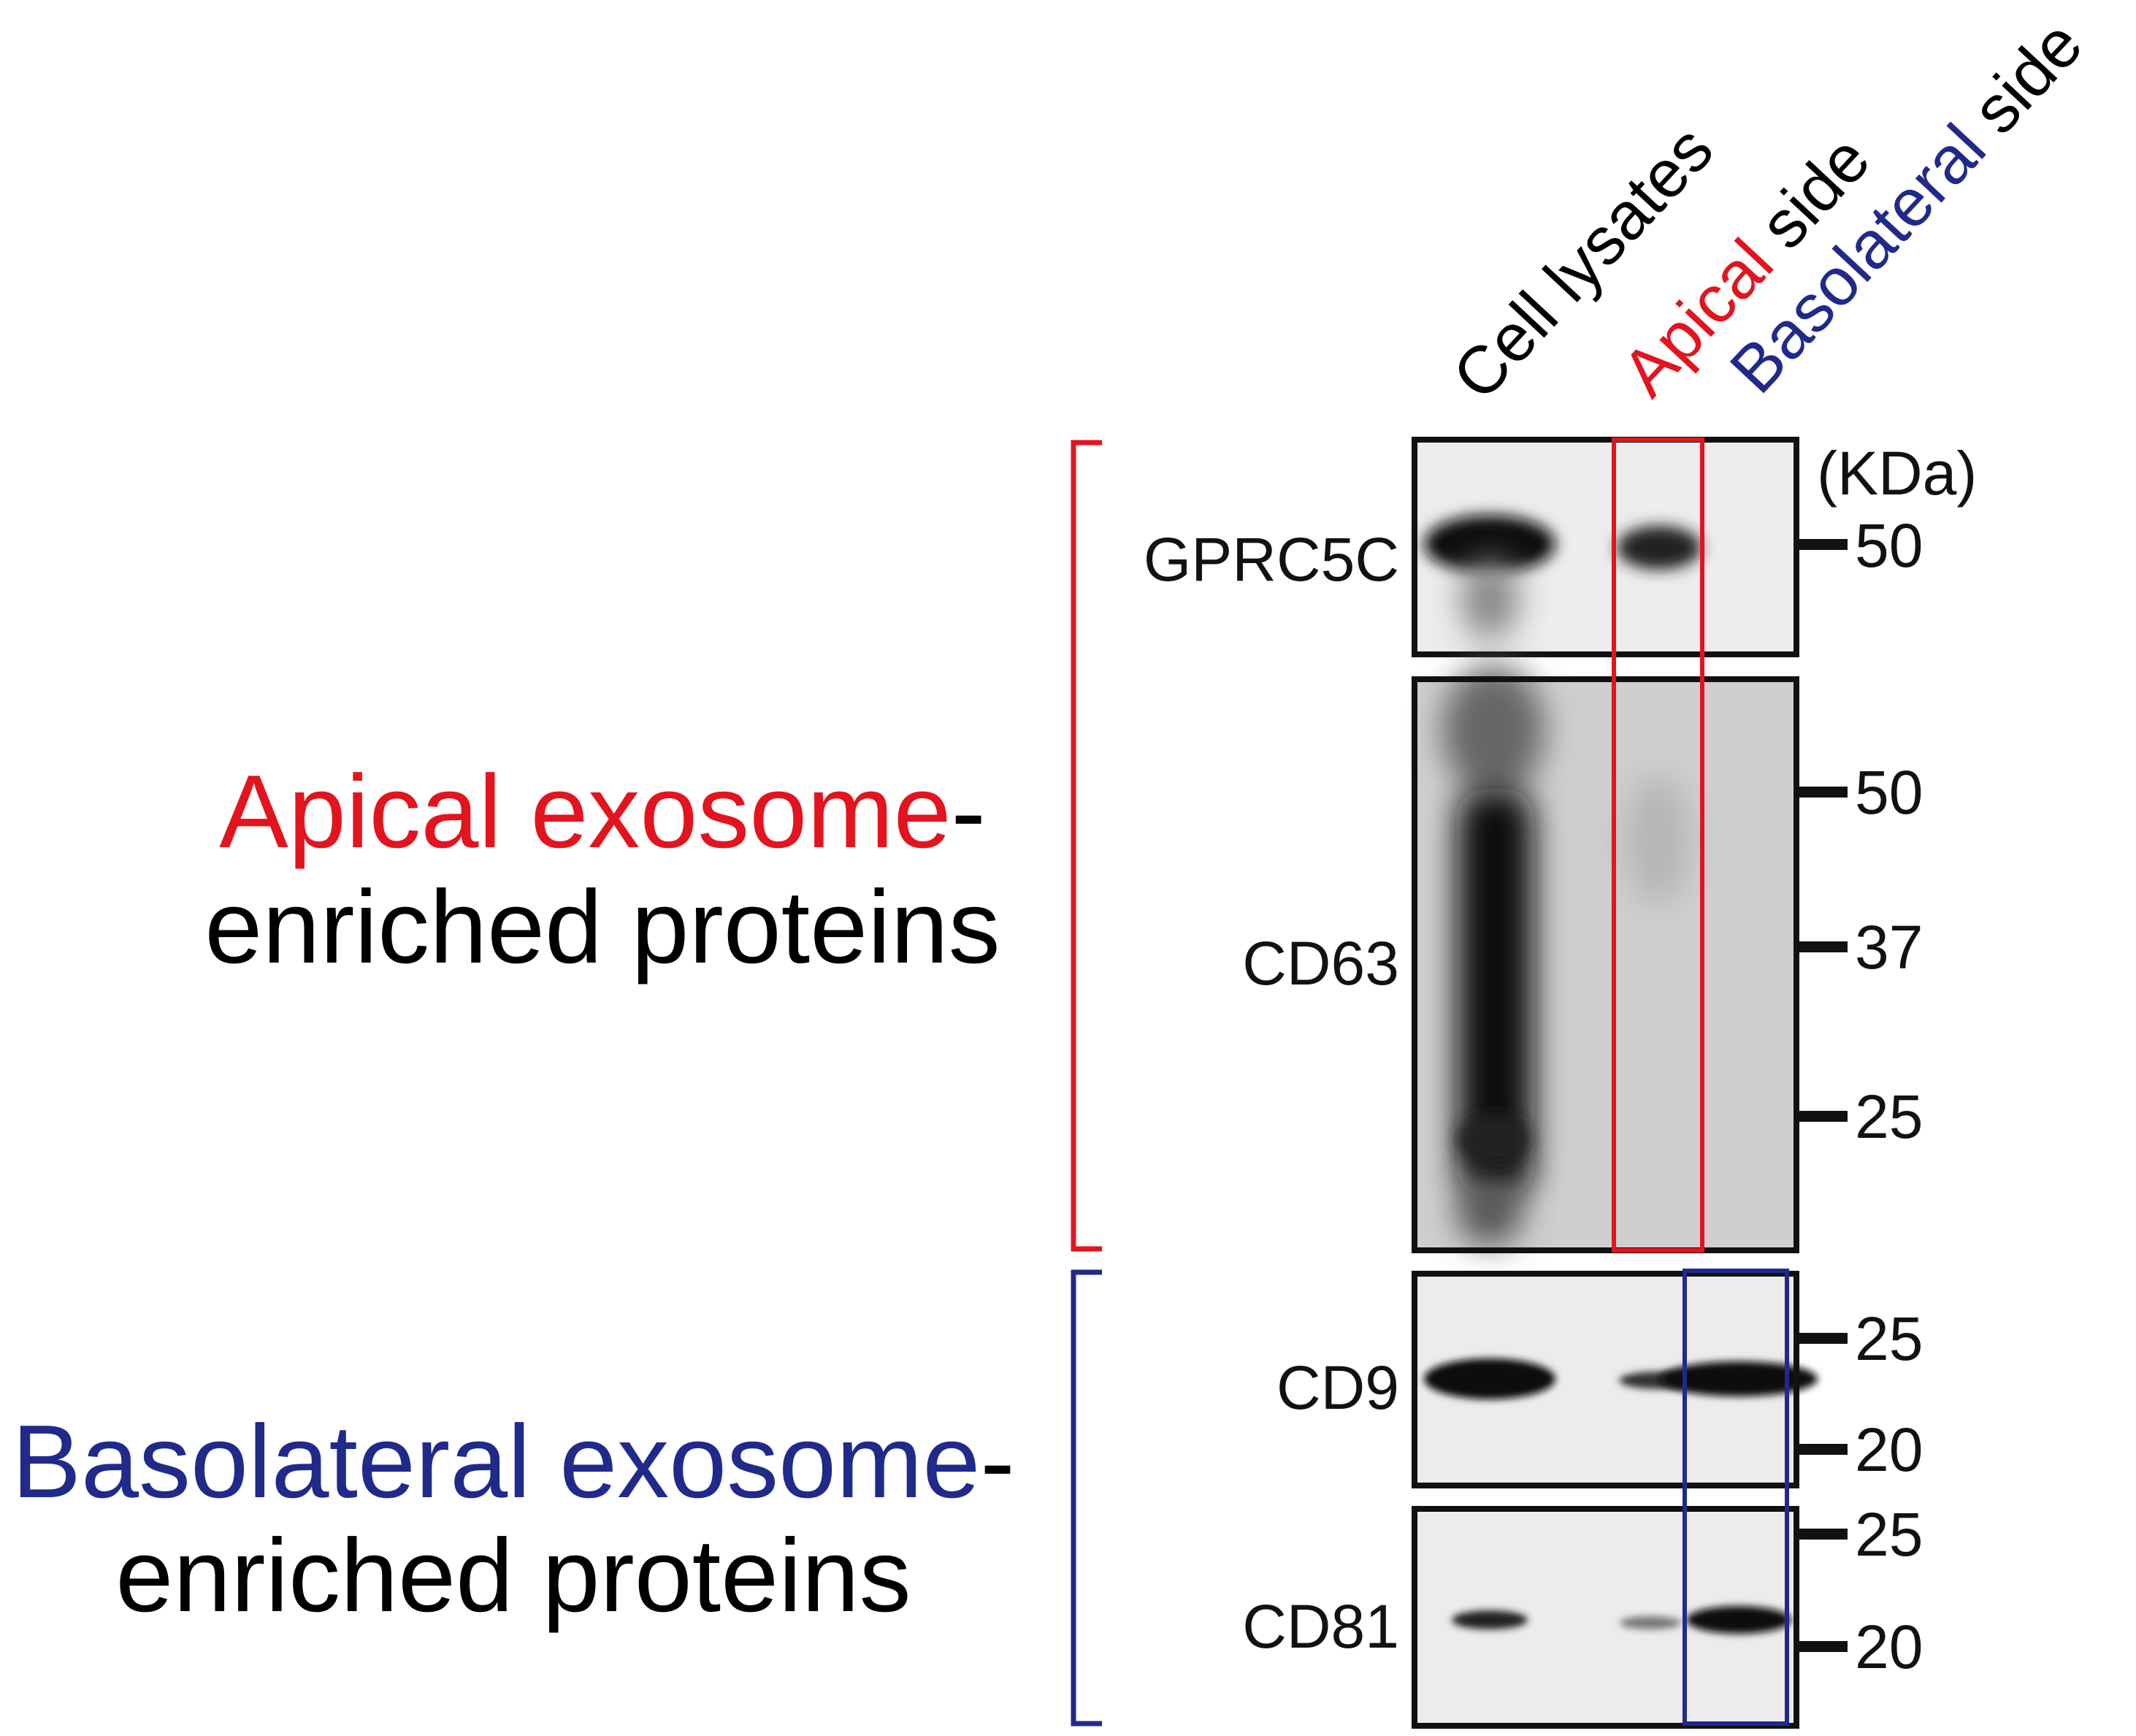 The width and height of the screenshot is (2136, 1736). What do you see at coordinates (1822, 1095) in the screenshot?
I see `marker-ticks` at bounding box center [1822, 1095].